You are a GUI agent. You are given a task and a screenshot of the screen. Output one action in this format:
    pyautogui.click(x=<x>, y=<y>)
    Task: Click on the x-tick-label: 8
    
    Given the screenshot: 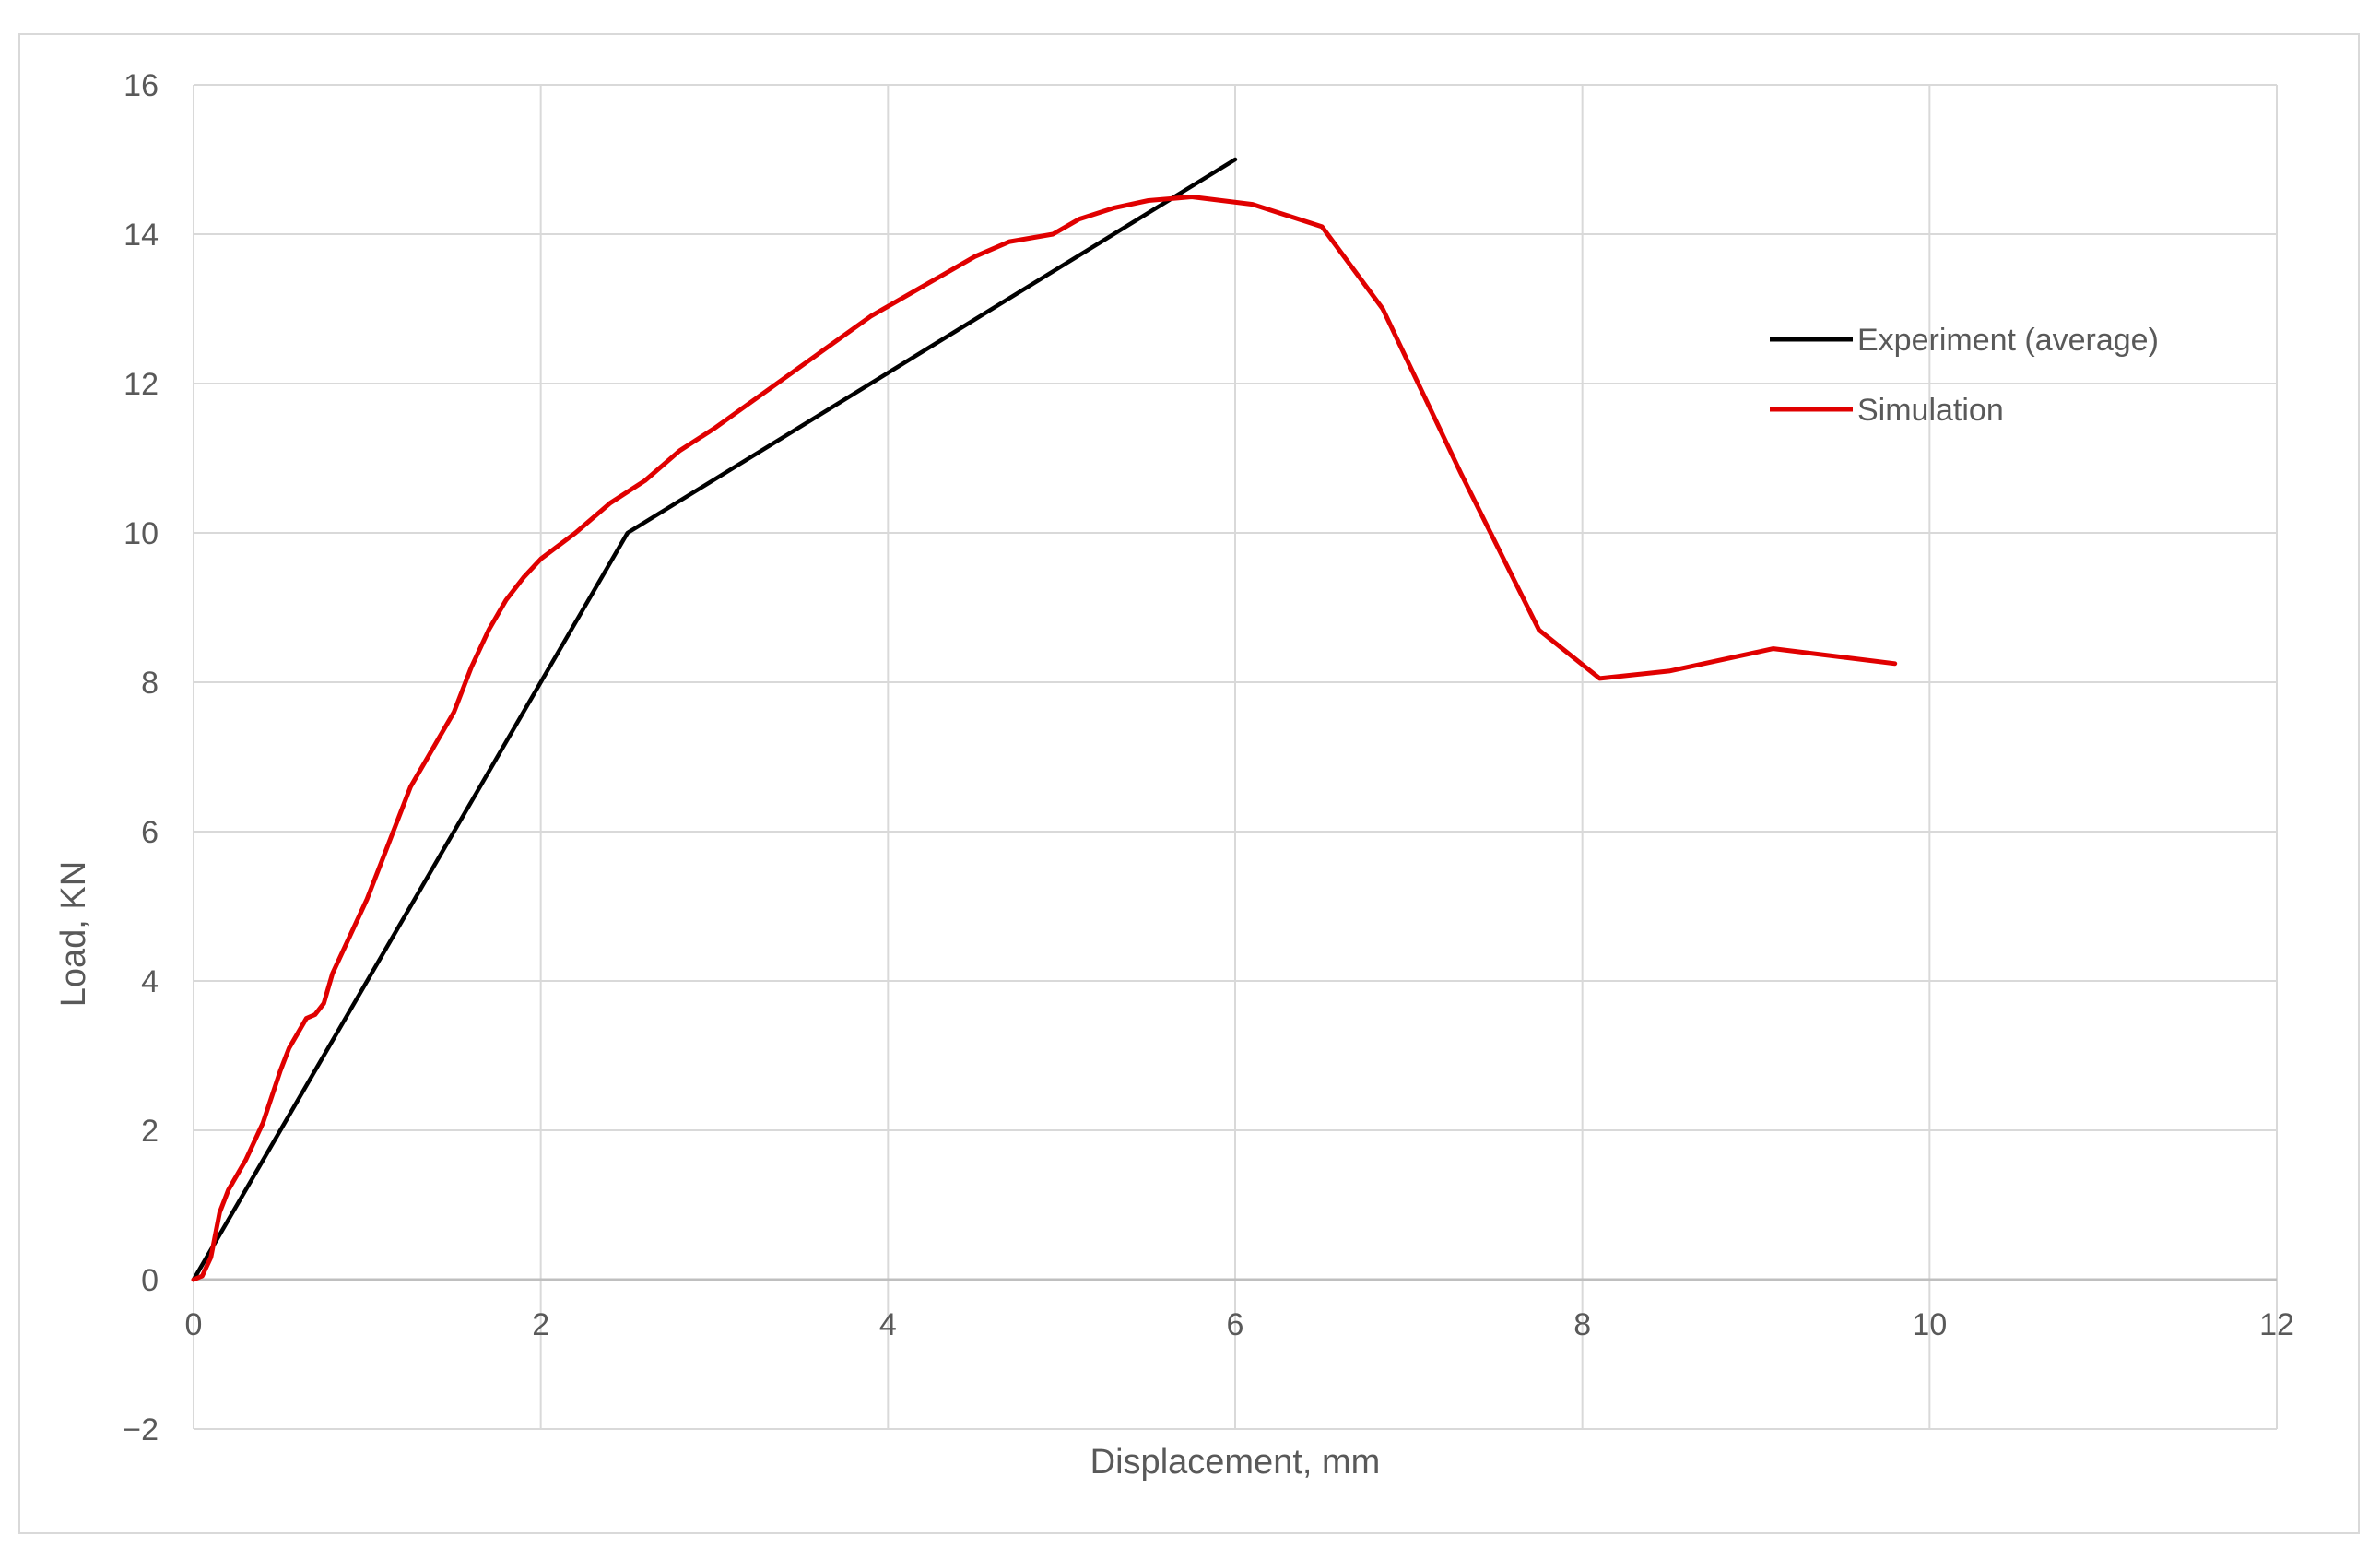 What is the action you would take?
    pyautogui.click(x=1582, y=1324)
    